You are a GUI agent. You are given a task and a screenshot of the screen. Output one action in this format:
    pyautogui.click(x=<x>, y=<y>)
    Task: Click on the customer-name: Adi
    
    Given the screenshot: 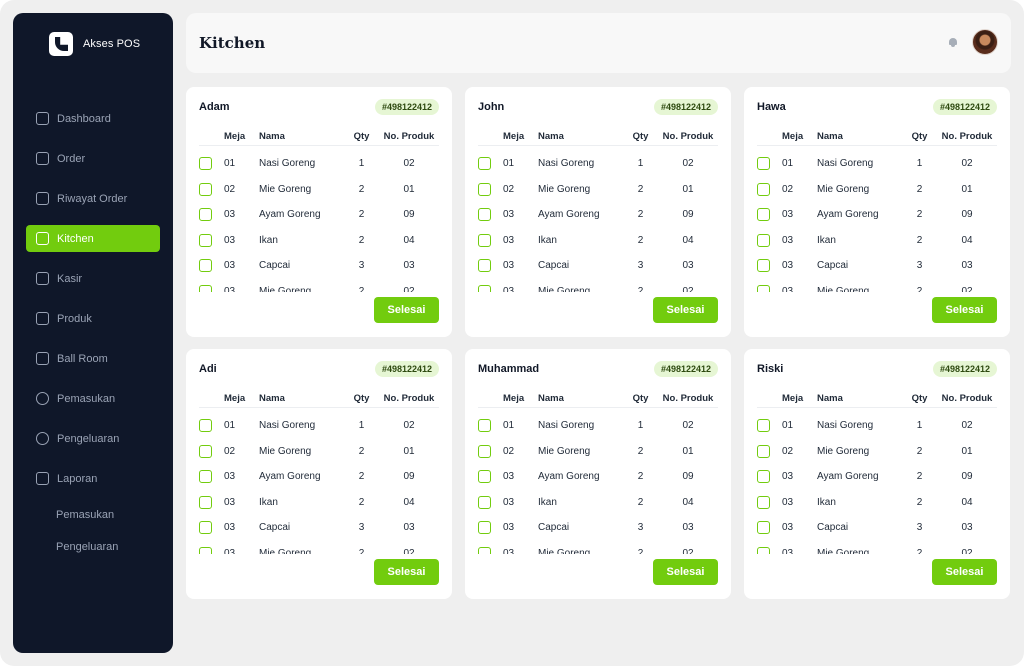 What is the action you would take?
    pyautogui.click(x=208, y=369)
    